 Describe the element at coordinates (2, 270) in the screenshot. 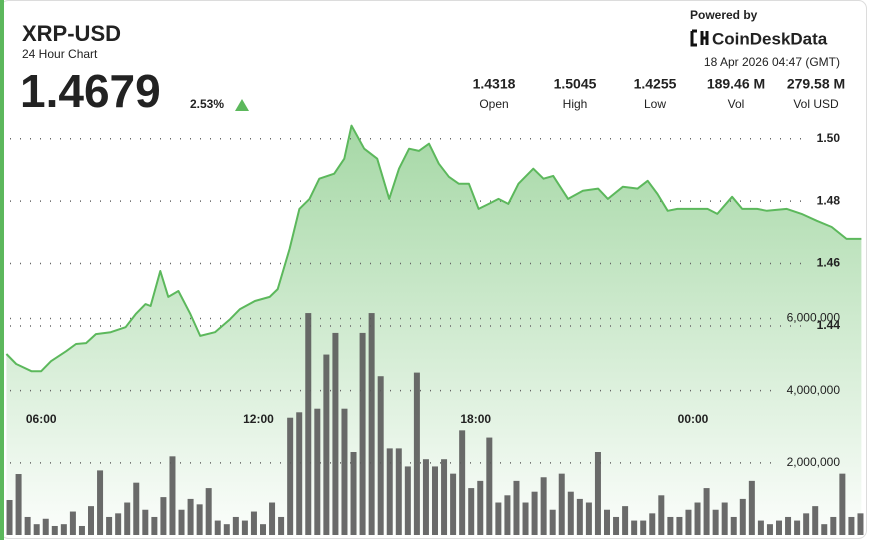

I see `accent-edge` at that location.